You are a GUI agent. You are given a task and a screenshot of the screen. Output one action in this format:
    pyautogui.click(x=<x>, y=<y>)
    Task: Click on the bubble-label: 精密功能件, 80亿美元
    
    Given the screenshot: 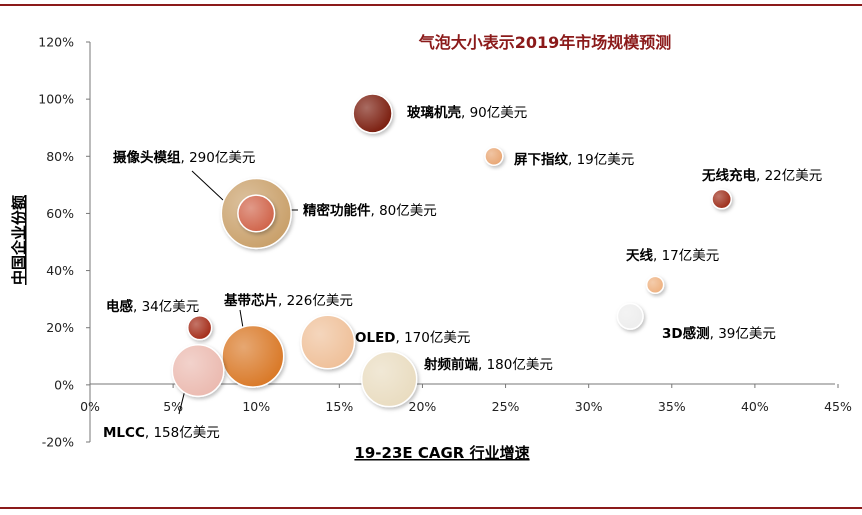 What is the action you would take?
    pyautogui.click(x=370, y=210)
    